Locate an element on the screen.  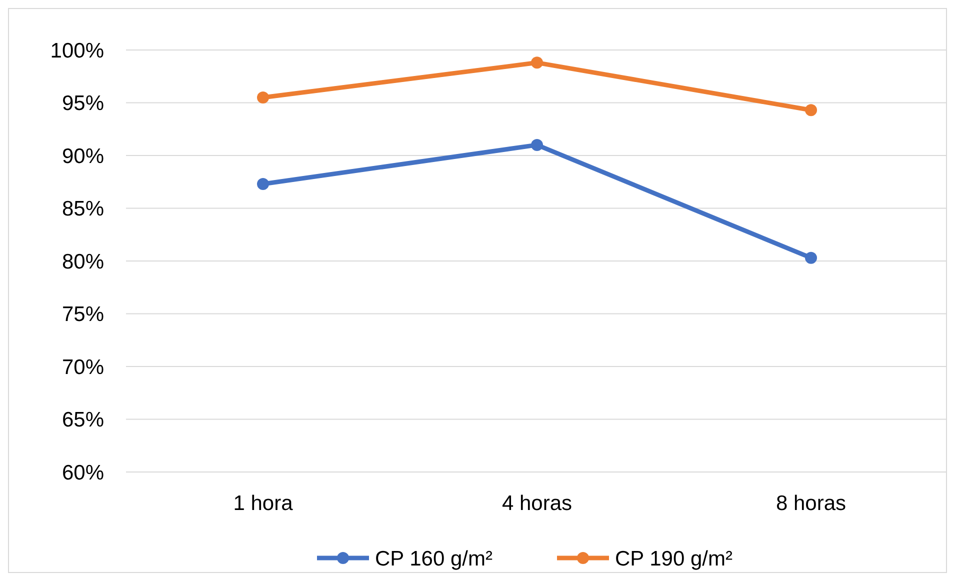
y-tick-label: 90% is located at coordinates (83, 156).